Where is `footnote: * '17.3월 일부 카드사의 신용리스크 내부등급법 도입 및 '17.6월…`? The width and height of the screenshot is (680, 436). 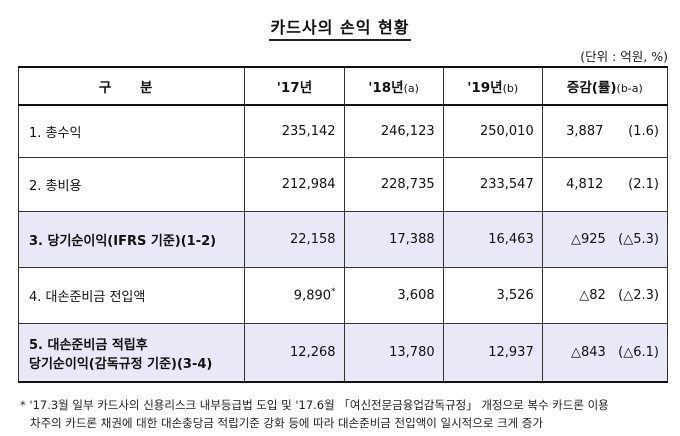
footnote: * '17.3월 일부 카드사의 신용리스크 내부등급법 도입 및 '17.6월… is located at coordinates (348, 414).